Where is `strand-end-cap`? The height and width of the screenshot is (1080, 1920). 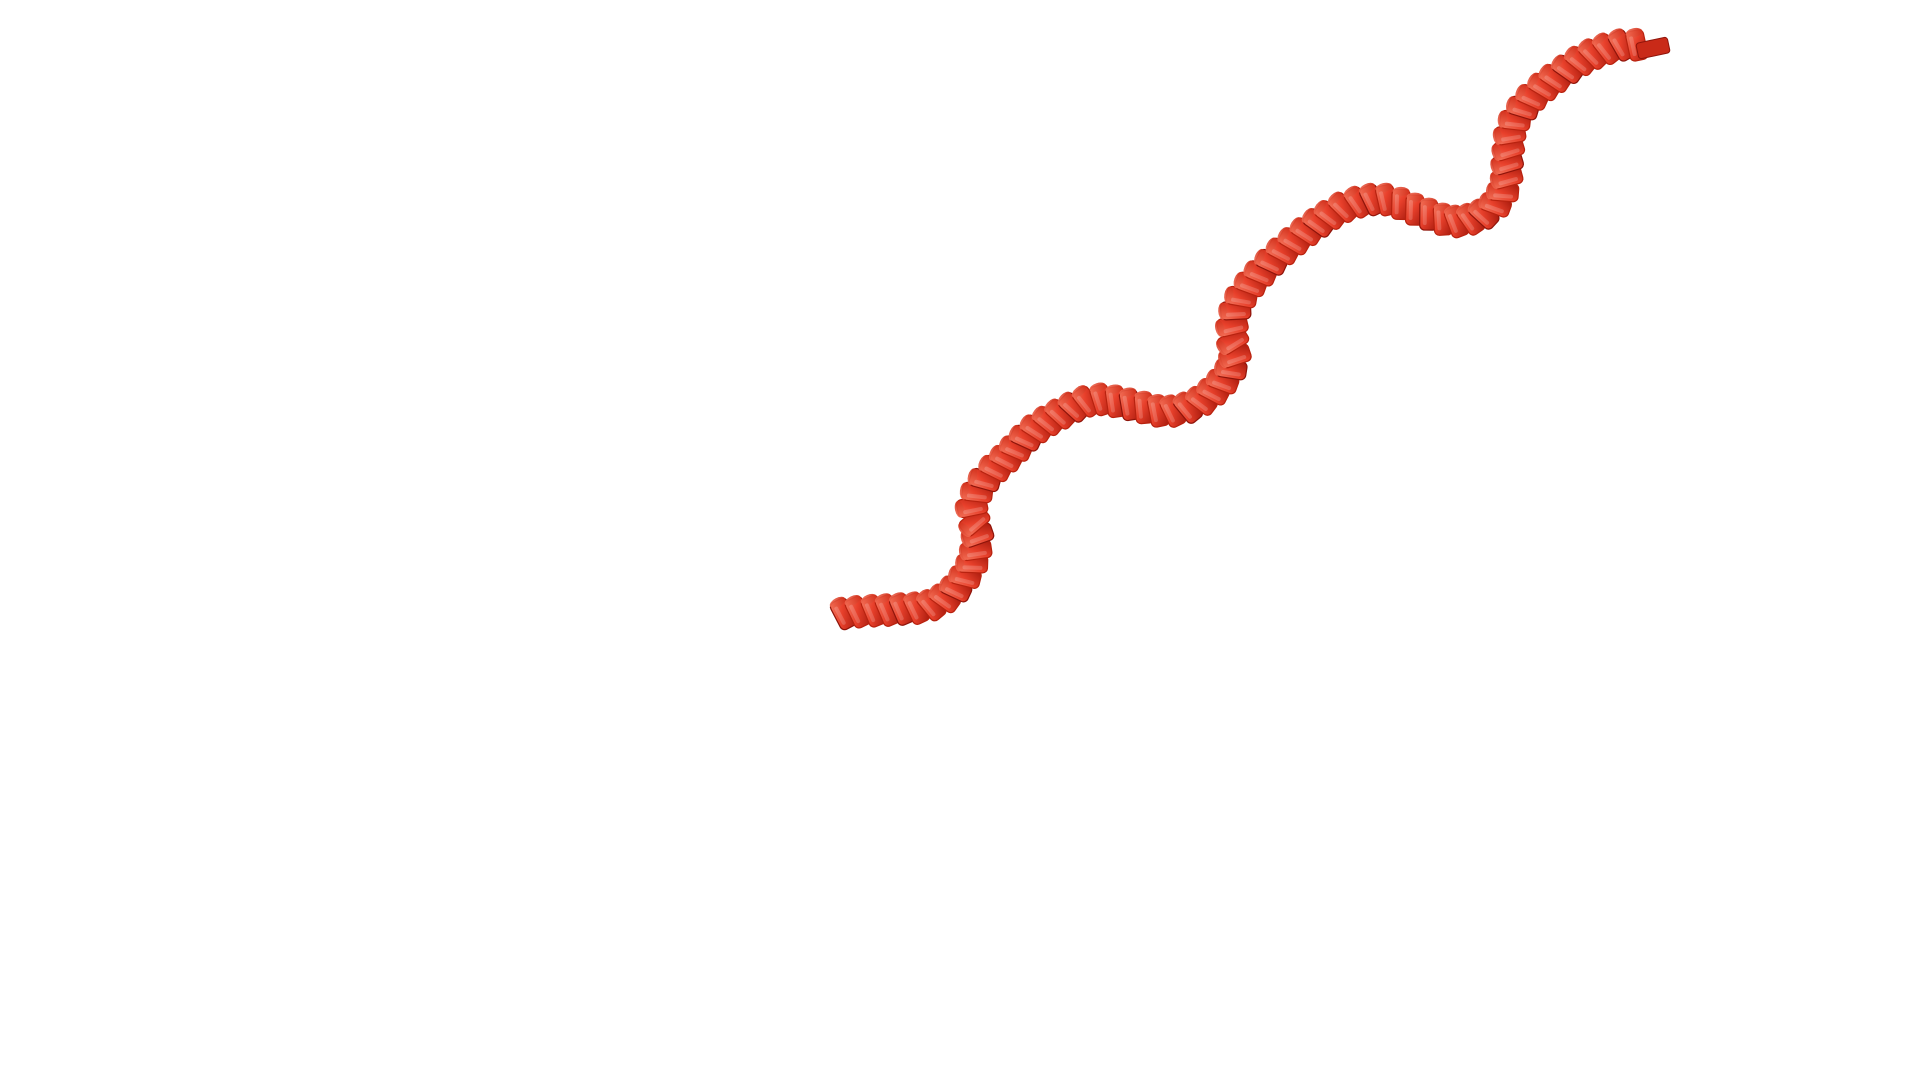
strand-end-cap is located at coordinates (1653, 48).